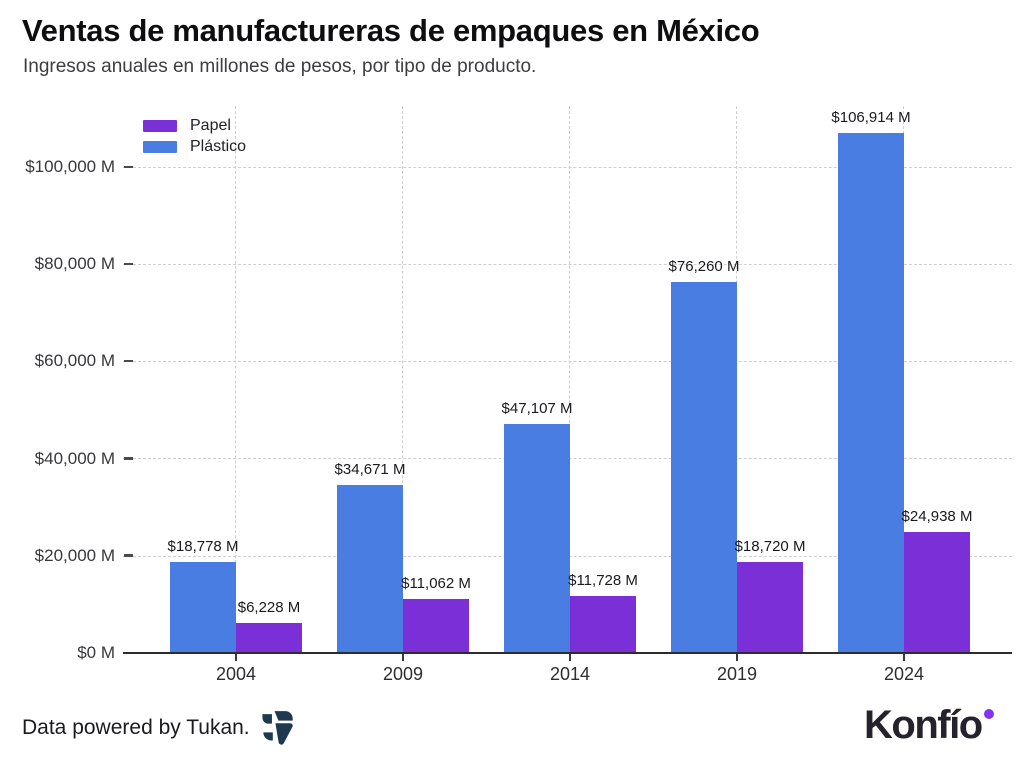 The width and height of the screenshot is (1024, 767). Describe the element at coordinates (277, 728) in the screenshot. I see `tukan-logo-icon` at that location.